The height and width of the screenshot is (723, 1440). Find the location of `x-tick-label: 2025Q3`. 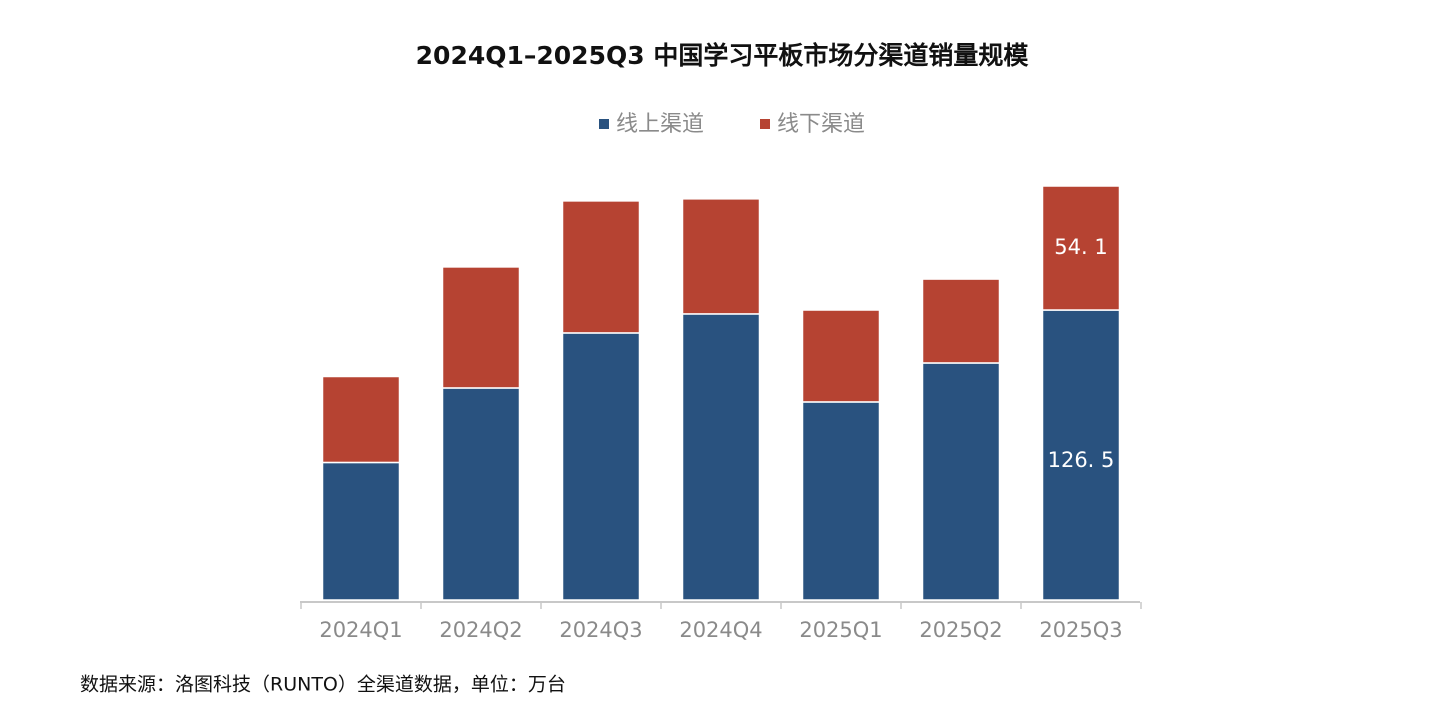

x-tick-label: 2025Q3 is located at coordinates (1080, 630).